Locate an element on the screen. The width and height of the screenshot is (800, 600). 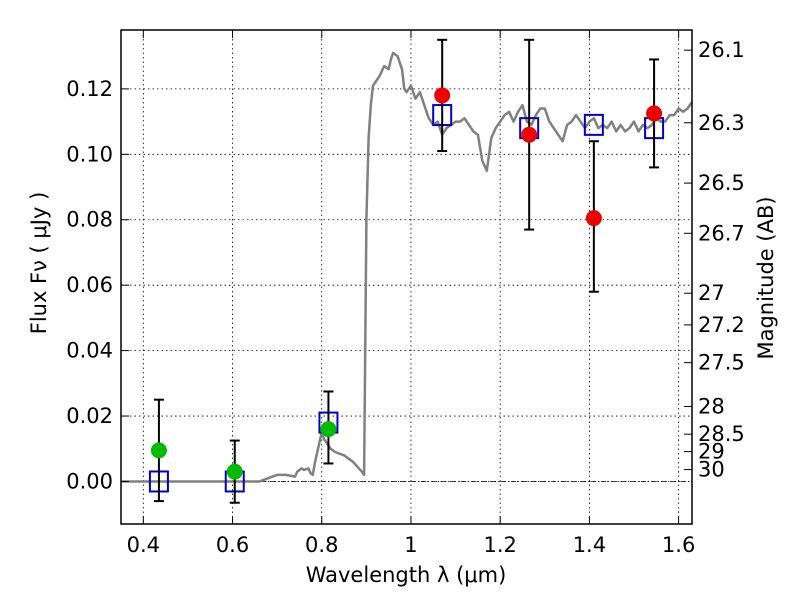
y-tick-label: 0.04 is located at coordinates (89, 351).